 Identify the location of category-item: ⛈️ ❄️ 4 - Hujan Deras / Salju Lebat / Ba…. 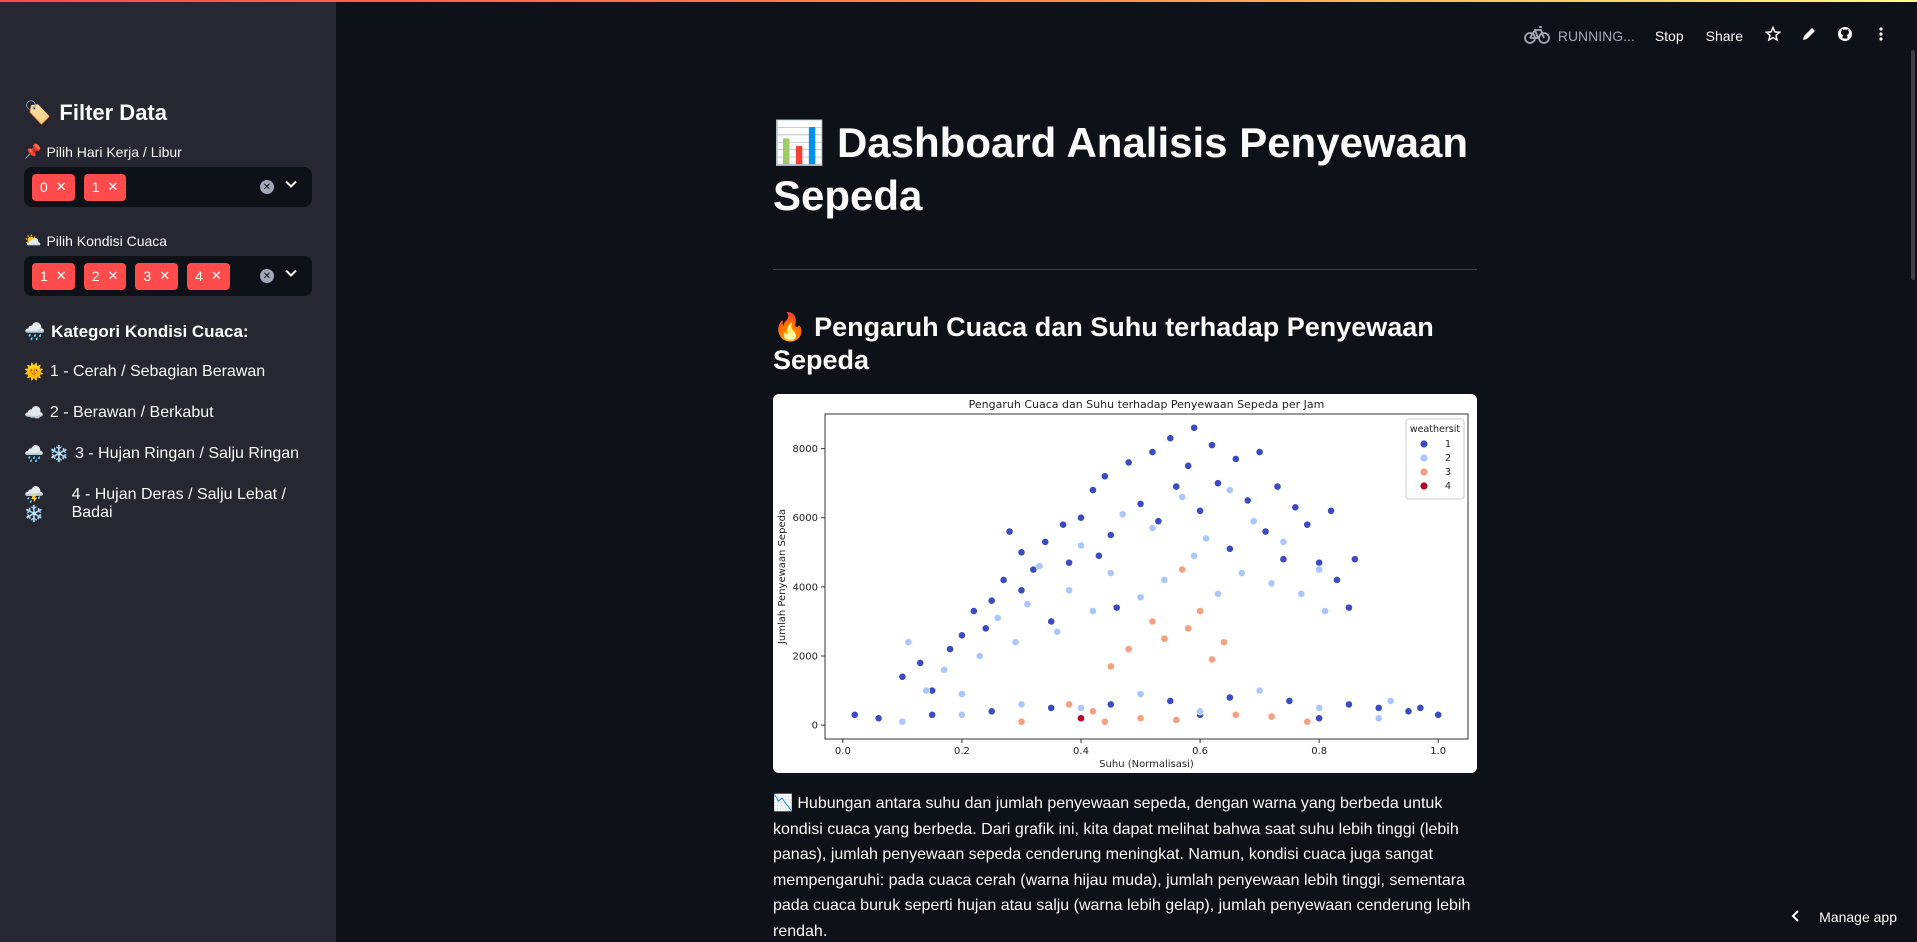
(168, 504).